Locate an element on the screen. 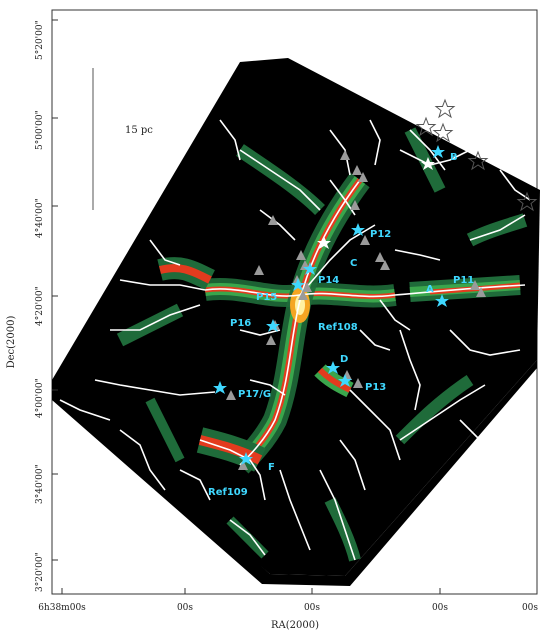 The height and width of the screenshot is (636, 547). region-label-ref108: Ref108 is located at coordinates (338, 327).